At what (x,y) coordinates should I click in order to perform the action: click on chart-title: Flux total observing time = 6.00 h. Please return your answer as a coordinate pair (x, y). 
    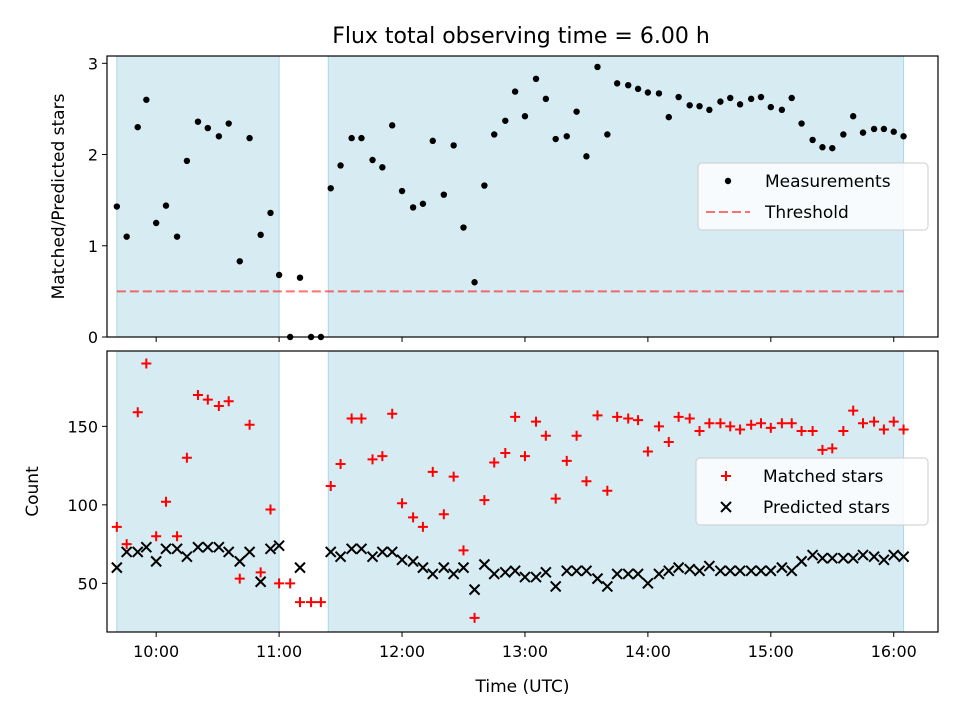
    Looking at the image, I should click on (521, 36).